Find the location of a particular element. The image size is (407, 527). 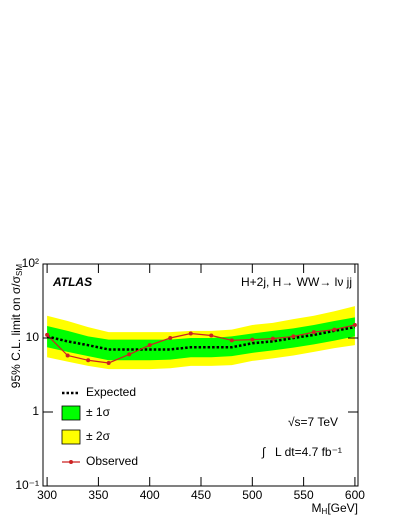

legend-label: ± 1σ is located at coordinates (98, 412).